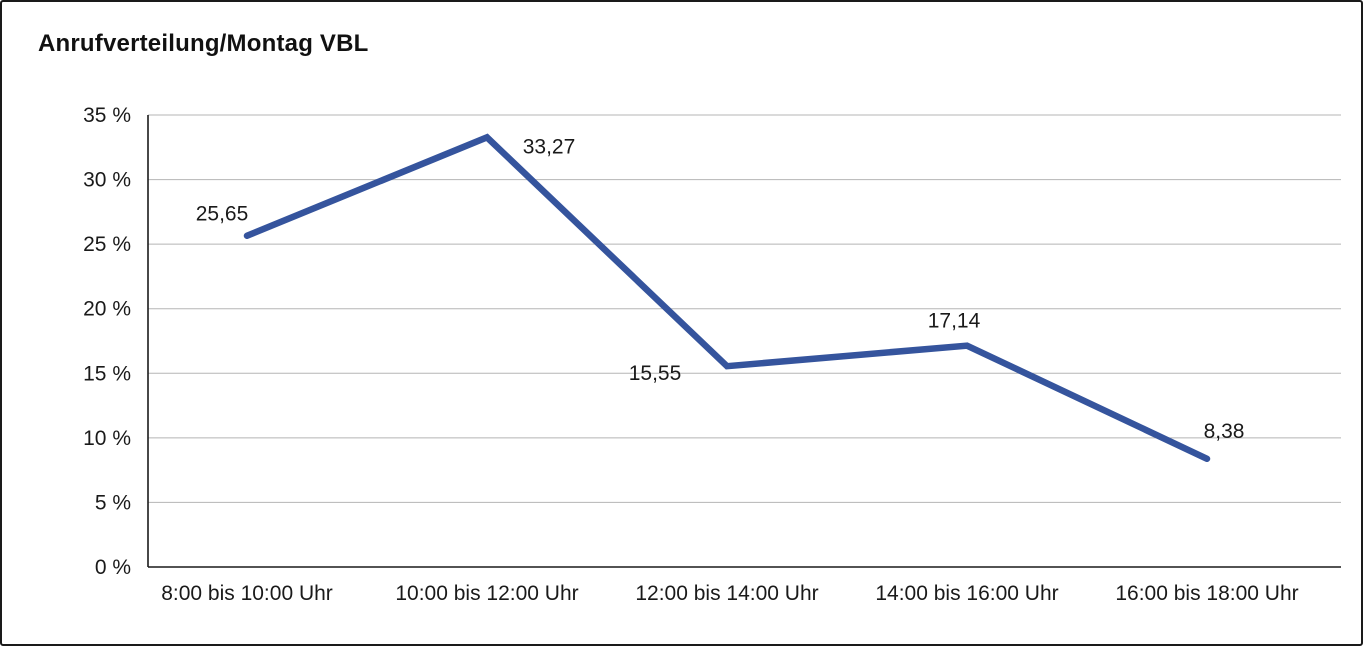  I want to click on x-tick-label: 14:00 bis 16:00 Uhr, so click(966, 593).